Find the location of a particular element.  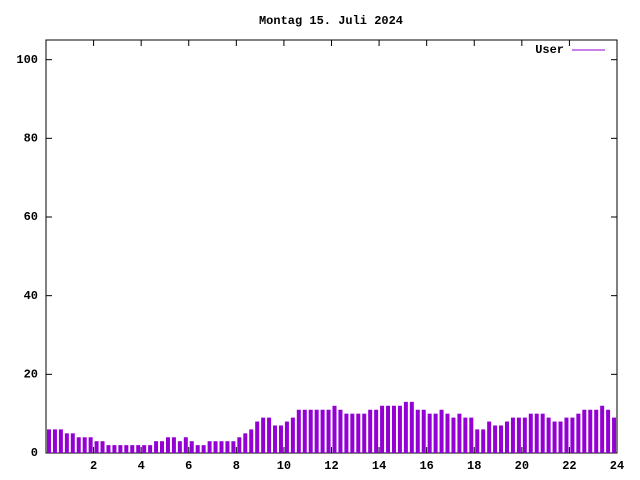

y-tick-label: 40 is located at coordinates (31, 296).